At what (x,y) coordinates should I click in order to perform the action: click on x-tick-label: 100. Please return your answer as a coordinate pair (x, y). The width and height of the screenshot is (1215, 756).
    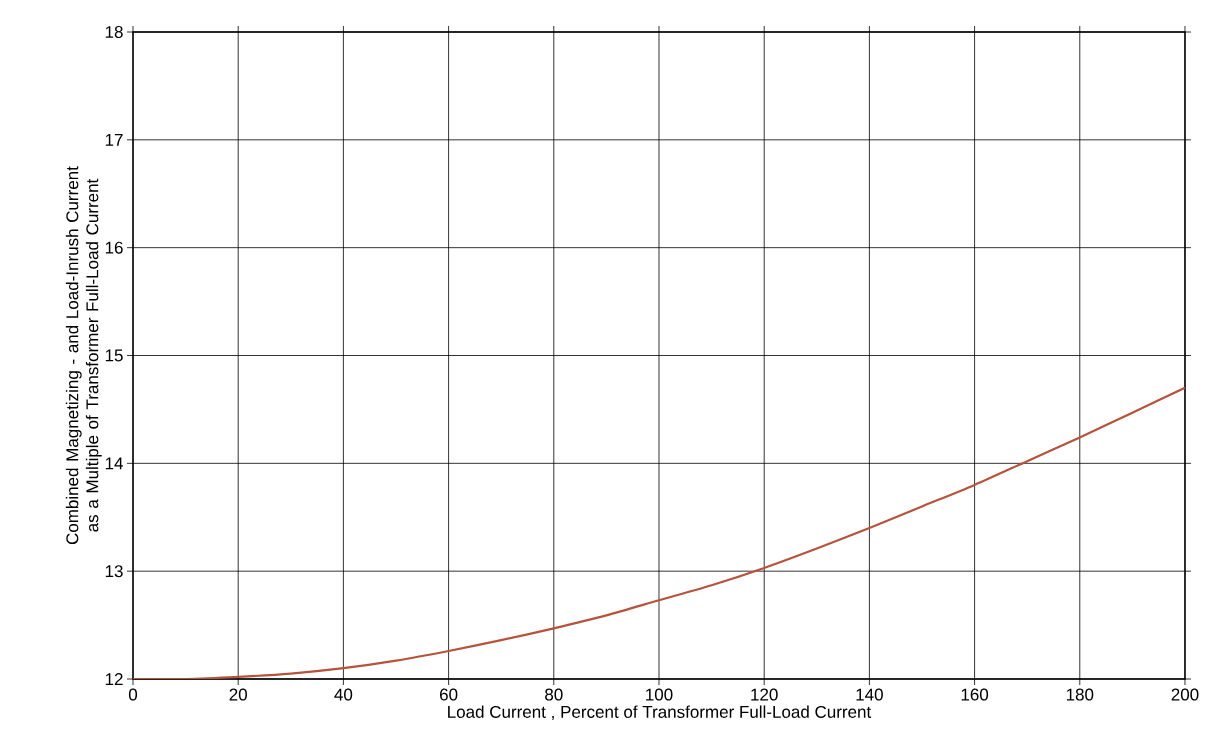
    Looking at the image, I should click on (659, 694).